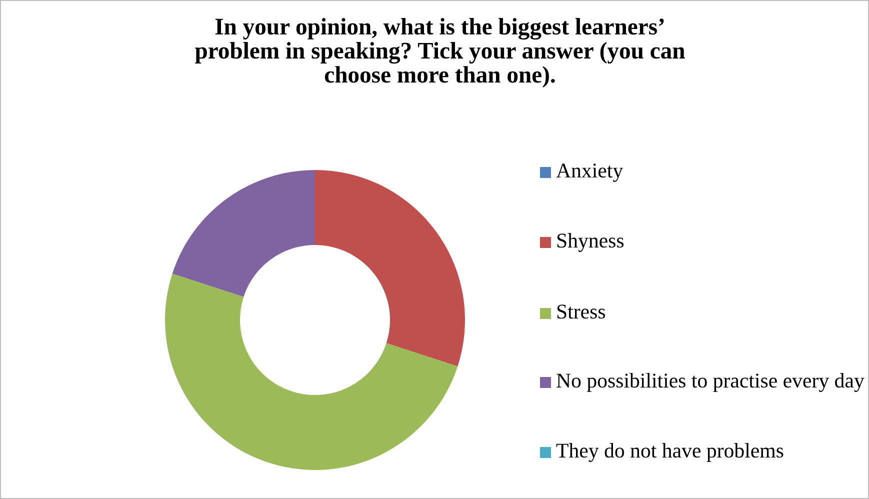 The image size is (869, 499). Describe the element at coordinates (440, 53) in the screenshot. I see `chart-title: In your opinion, what is the biggest learners’ problem in speaking? Tick your answer (you can choose more than one).` at that location.